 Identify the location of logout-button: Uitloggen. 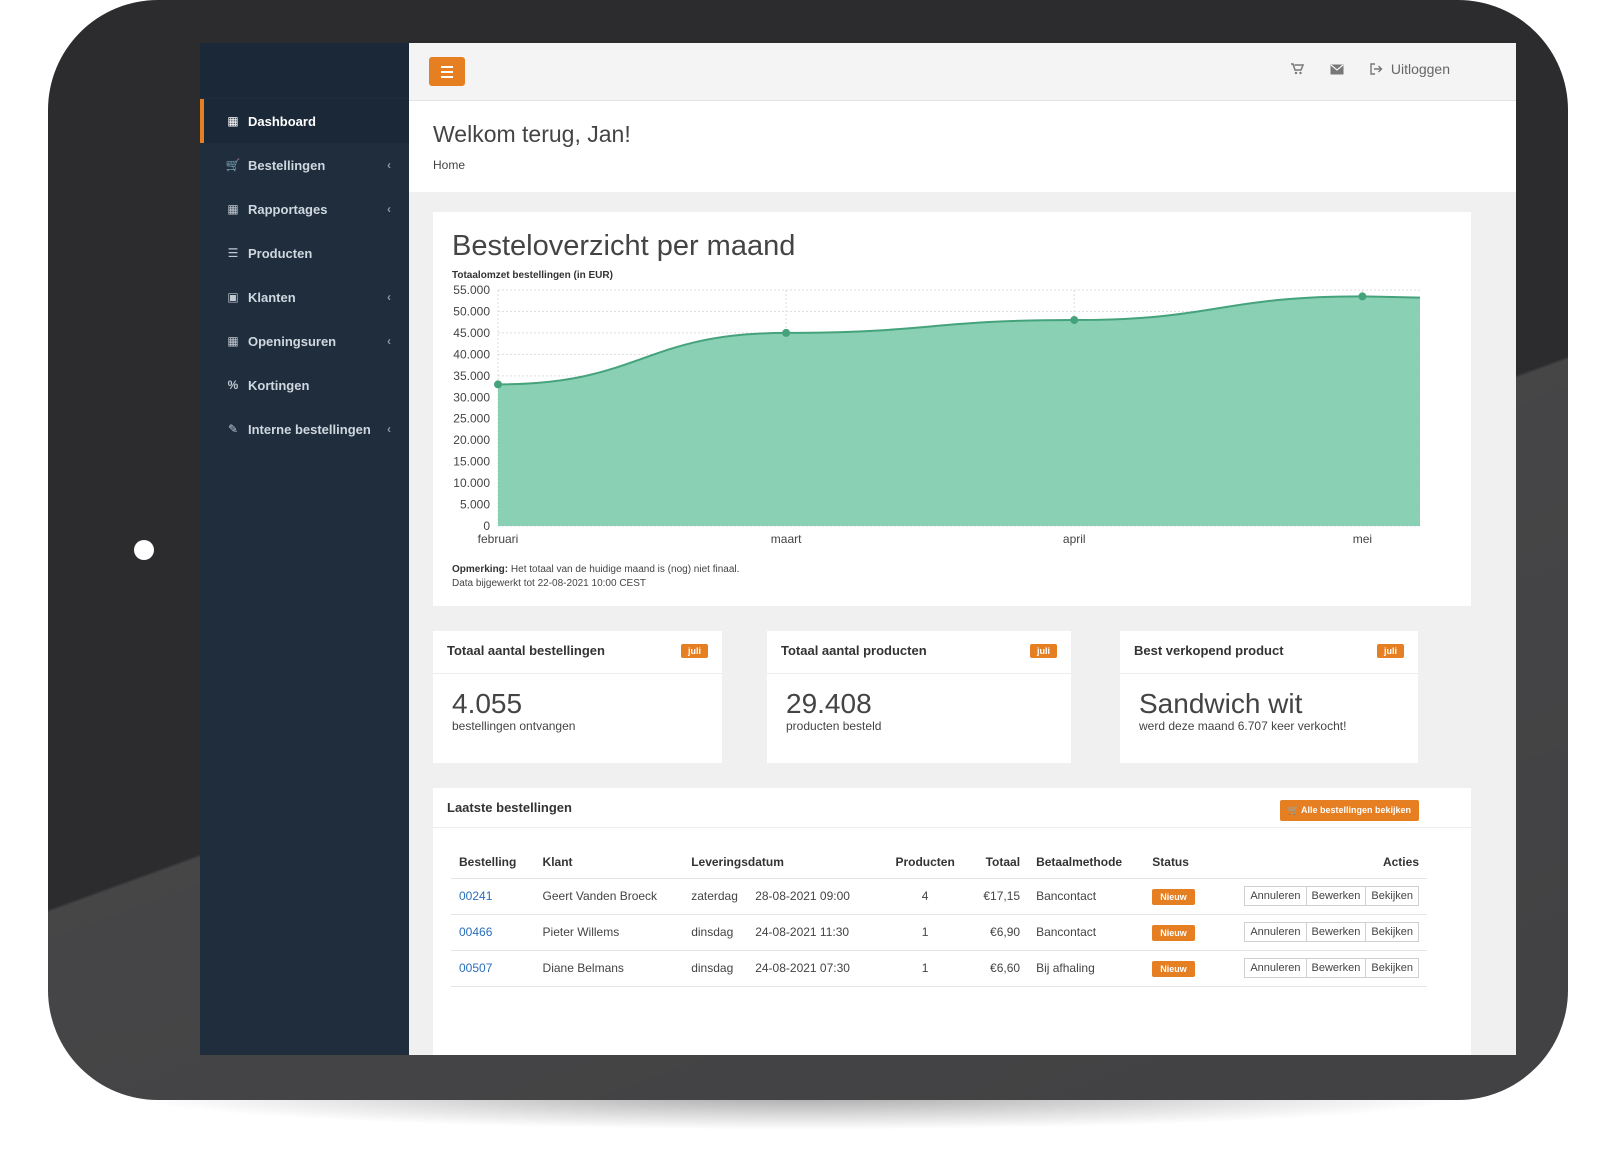
(1410, 69).